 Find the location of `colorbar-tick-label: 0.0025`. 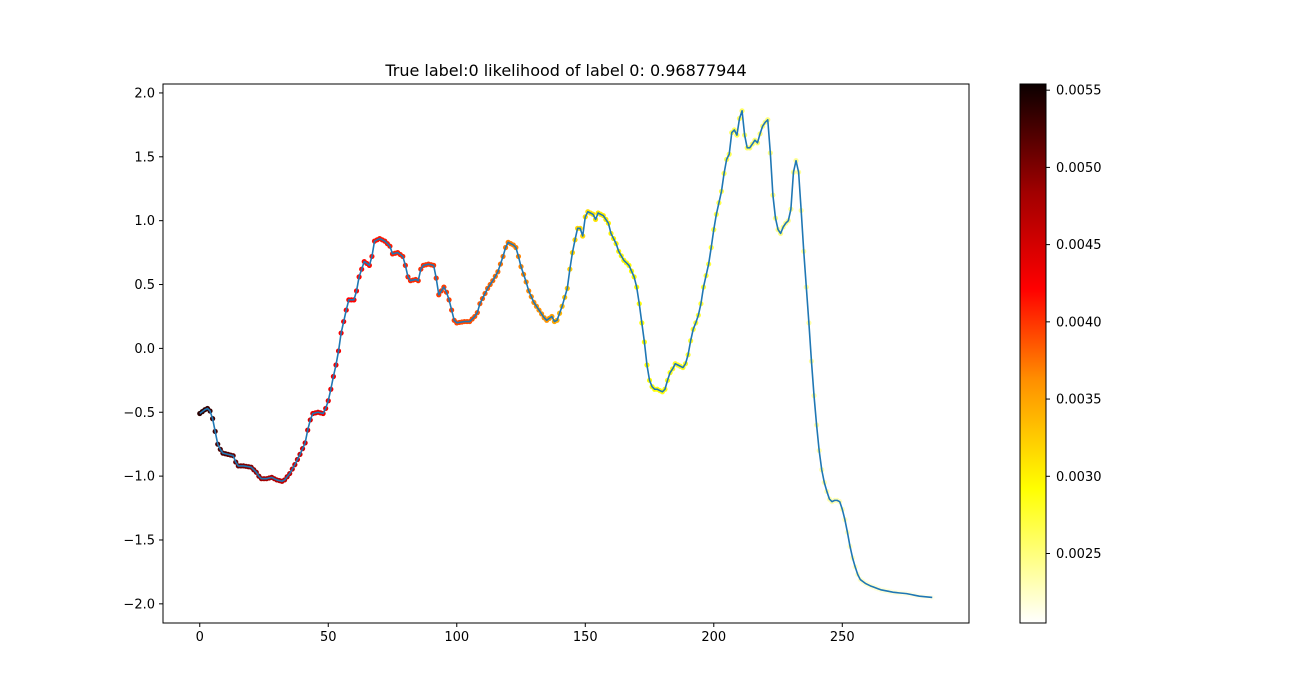

colorbar-tick-label: 0.0025 is located at coordinates (1079, 554).